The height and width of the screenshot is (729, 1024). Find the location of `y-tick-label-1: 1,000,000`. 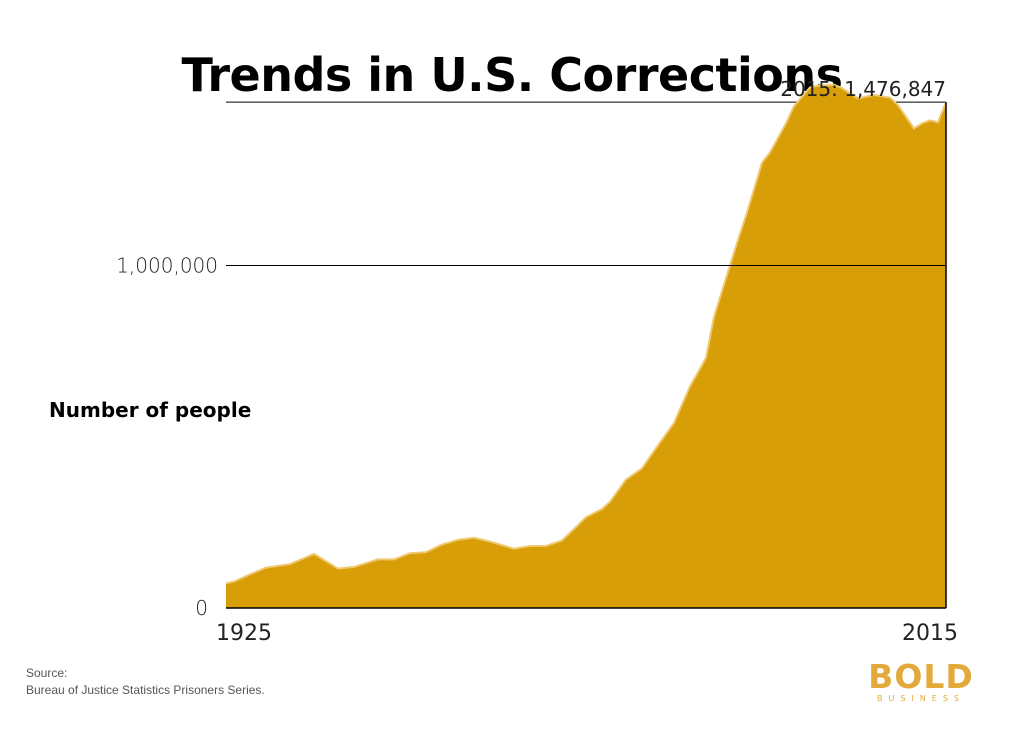

y-tick-label-1: 1,000,000 is located at coordinates (167, 266).